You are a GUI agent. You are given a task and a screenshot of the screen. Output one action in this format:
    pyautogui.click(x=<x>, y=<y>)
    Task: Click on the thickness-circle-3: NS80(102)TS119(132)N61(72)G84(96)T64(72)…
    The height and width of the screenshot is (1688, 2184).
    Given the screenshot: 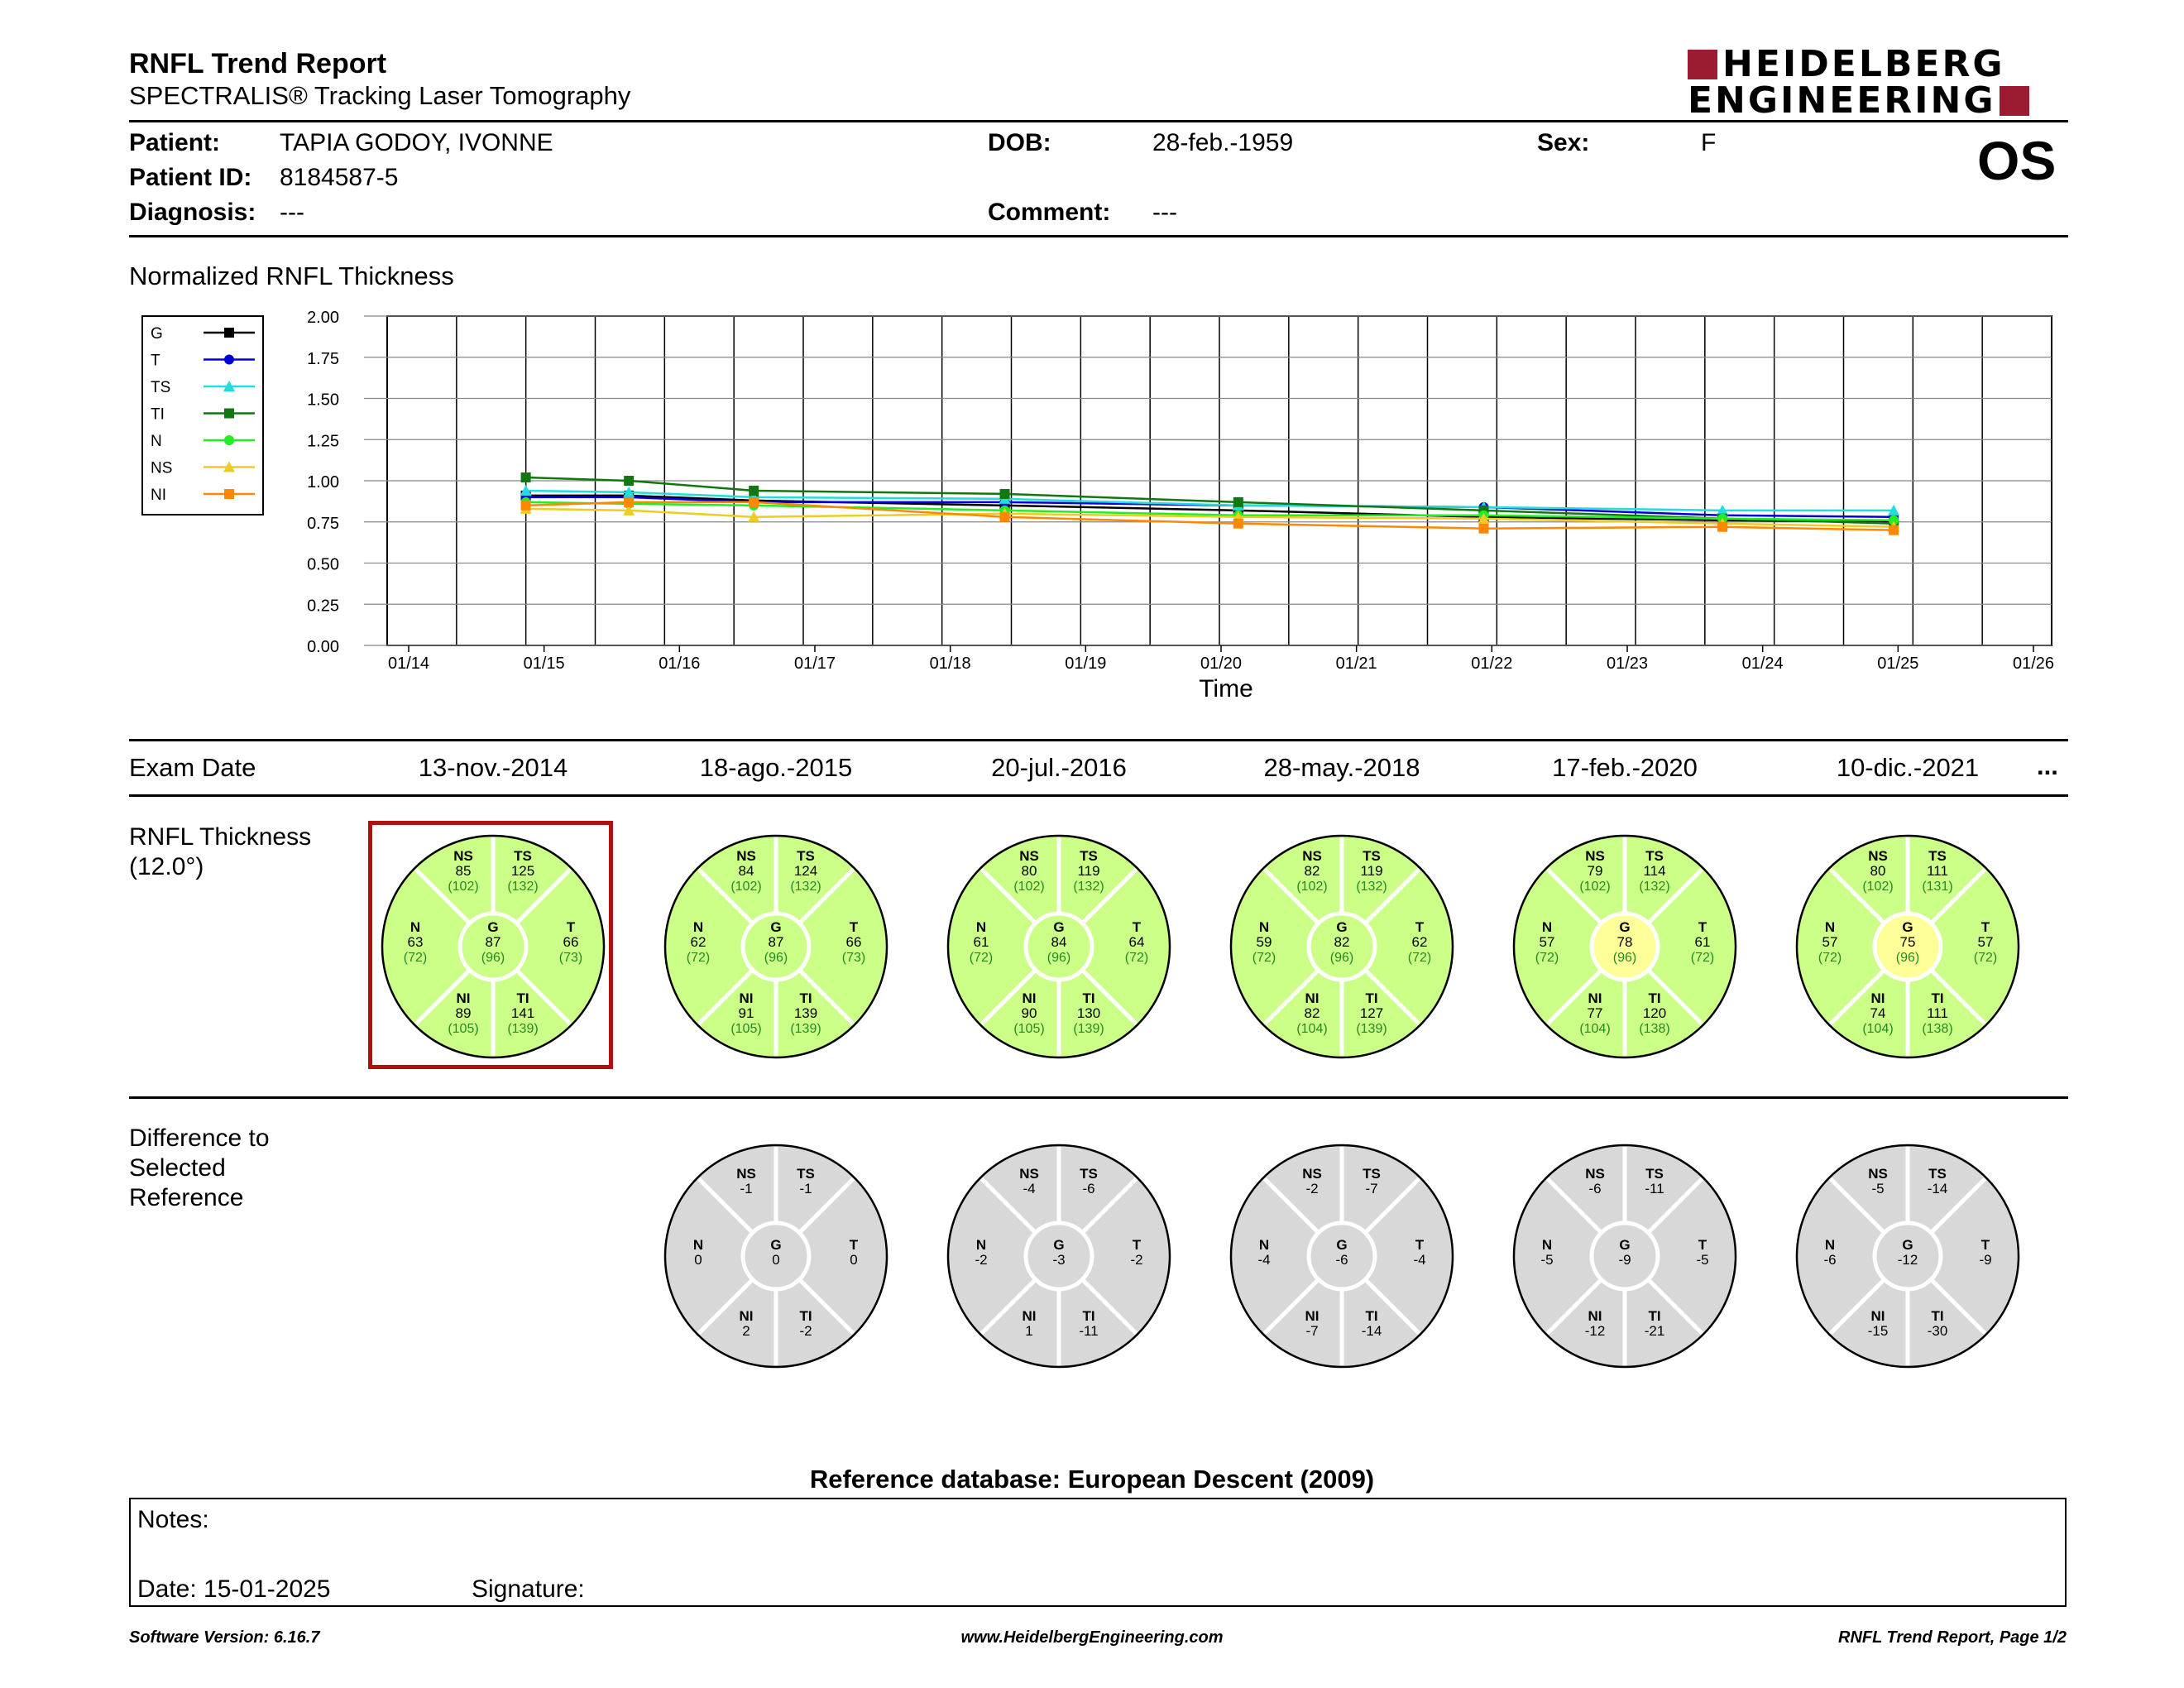 What is the action you would take?
    pyautogui.click(x=1058, y=946)
    